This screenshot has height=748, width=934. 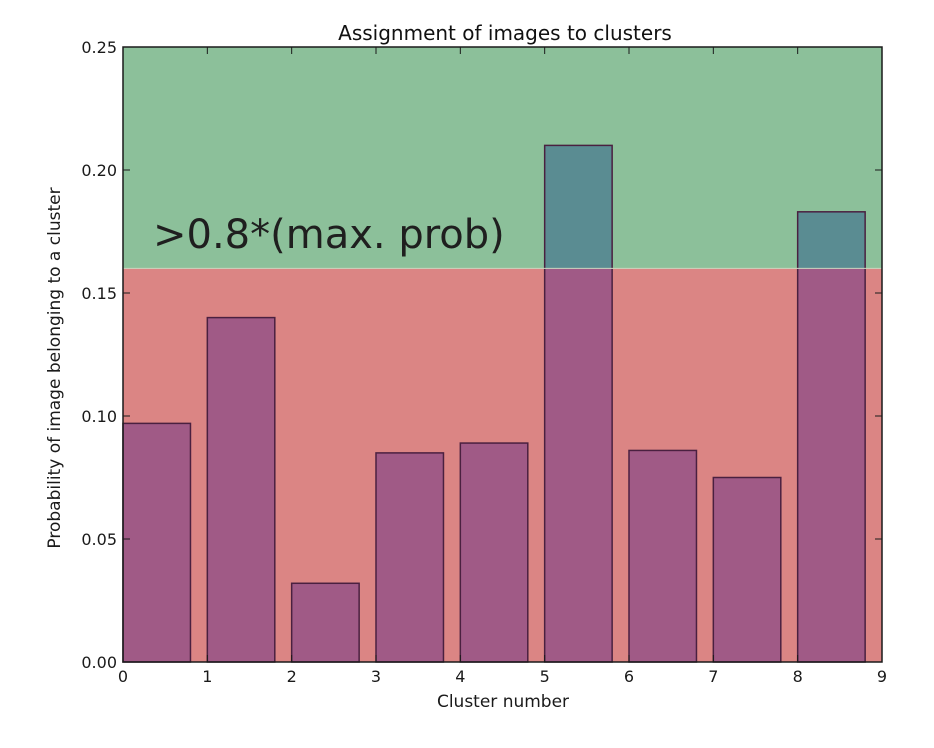 What do you see at coordinates (99, 662) in the screenshot?
I see `y-tick-label: 0.00` at bounding box center [99, 662].